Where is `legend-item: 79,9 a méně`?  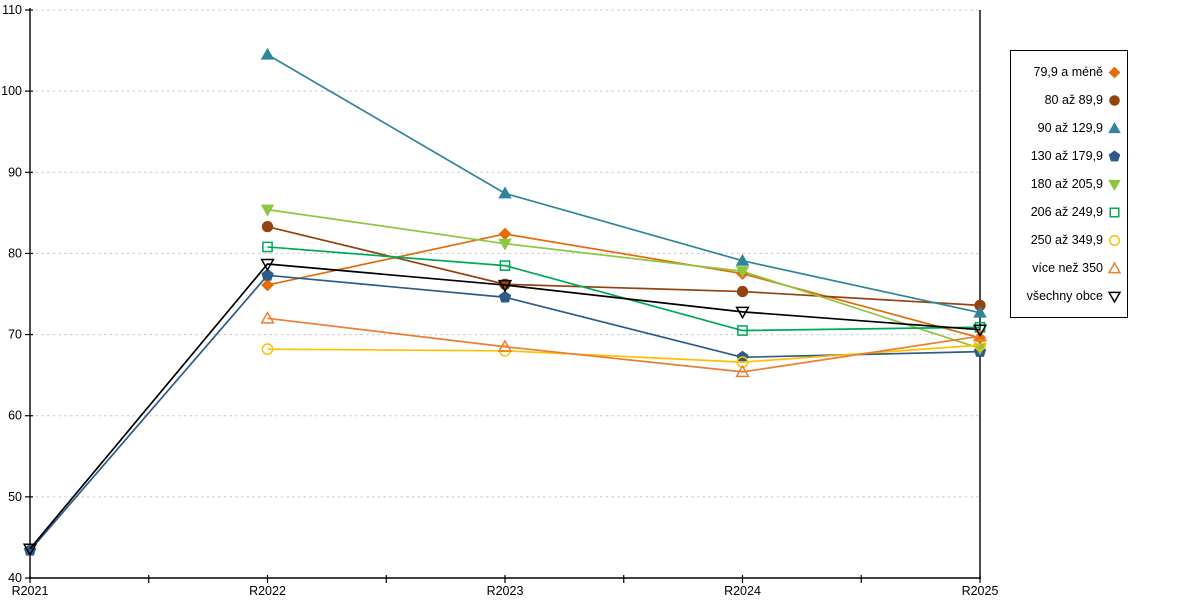
legend-item: 79,9 a méně is located at coordinates (1069, 72).